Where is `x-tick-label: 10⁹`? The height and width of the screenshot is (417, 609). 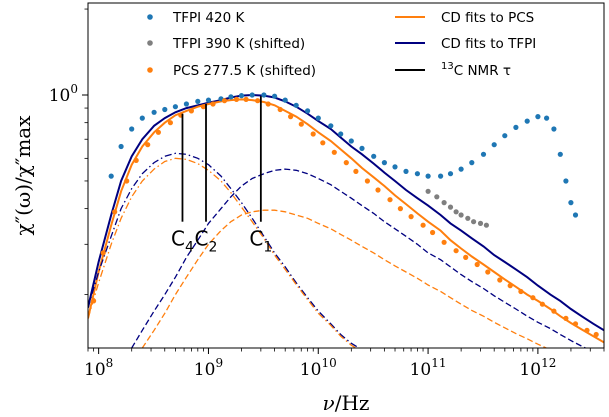 x-tick-label: 10⁹ is located at coordinates (208, 368).